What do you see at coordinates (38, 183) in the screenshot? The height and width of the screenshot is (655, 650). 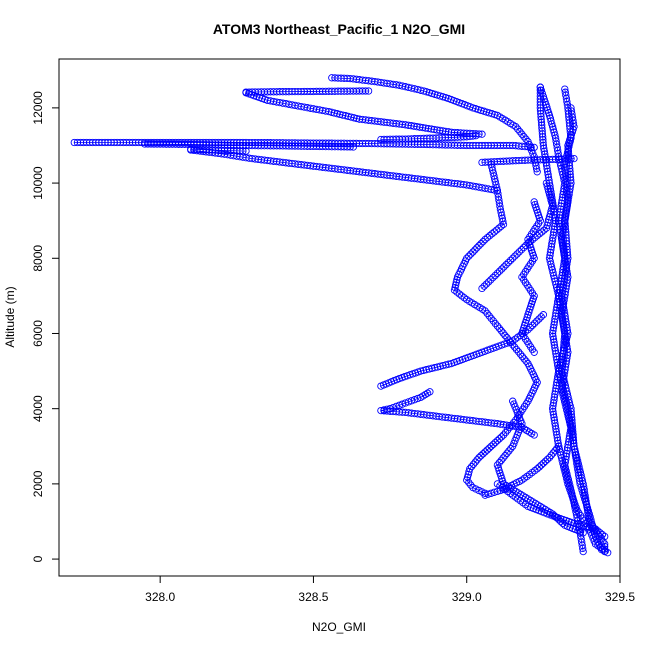 I see `y-tick-label: 10000` at bounding box center [38, 183].